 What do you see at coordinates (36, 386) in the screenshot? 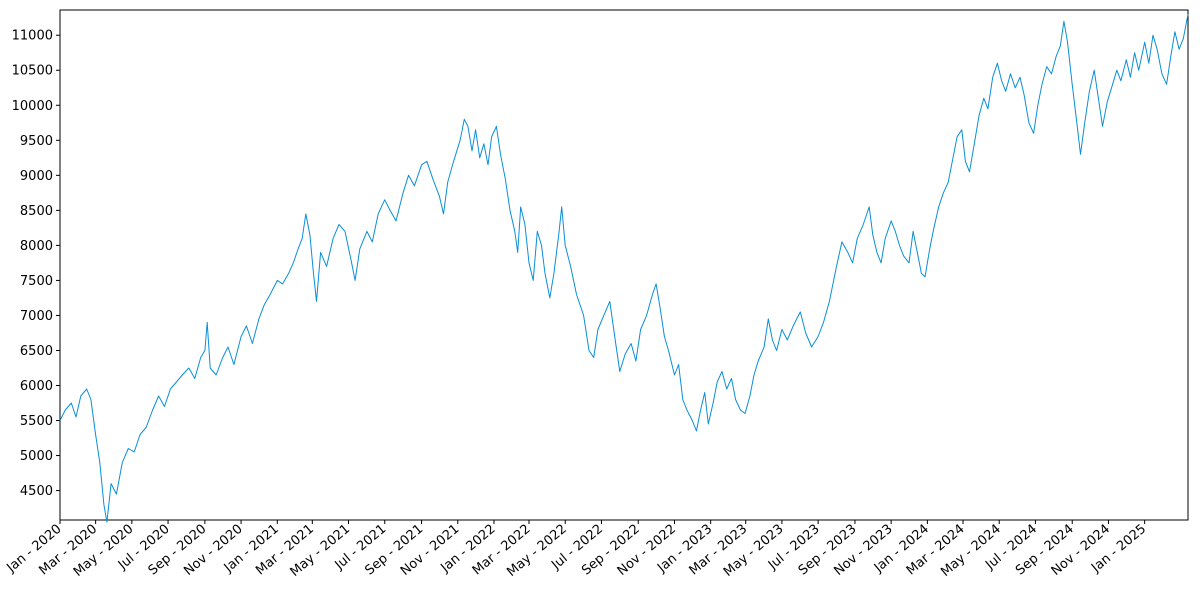
I see `y-tick-label: 6000` at bounding box center [36, 386].